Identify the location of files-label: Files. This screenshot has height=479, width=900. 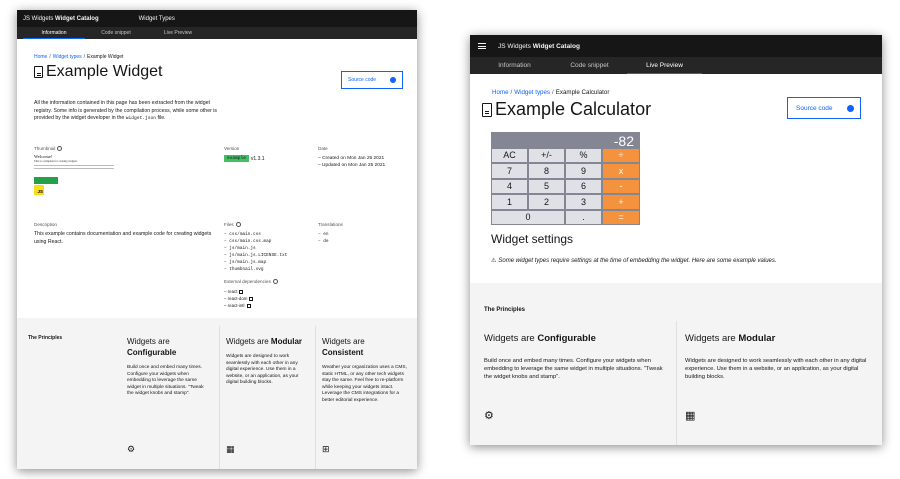
(232, 225).